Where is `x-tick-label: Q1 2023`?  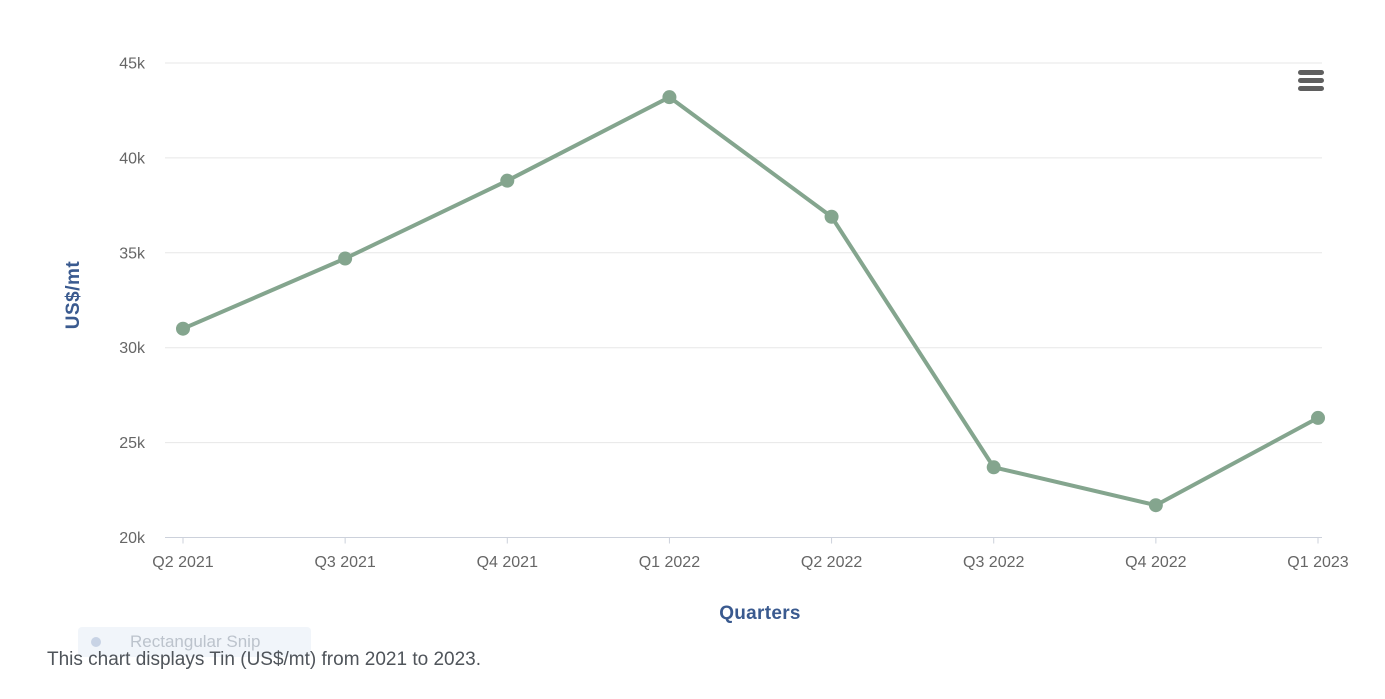
x-tick-label: Q1 2023 is located at coordinates (1317, 562).